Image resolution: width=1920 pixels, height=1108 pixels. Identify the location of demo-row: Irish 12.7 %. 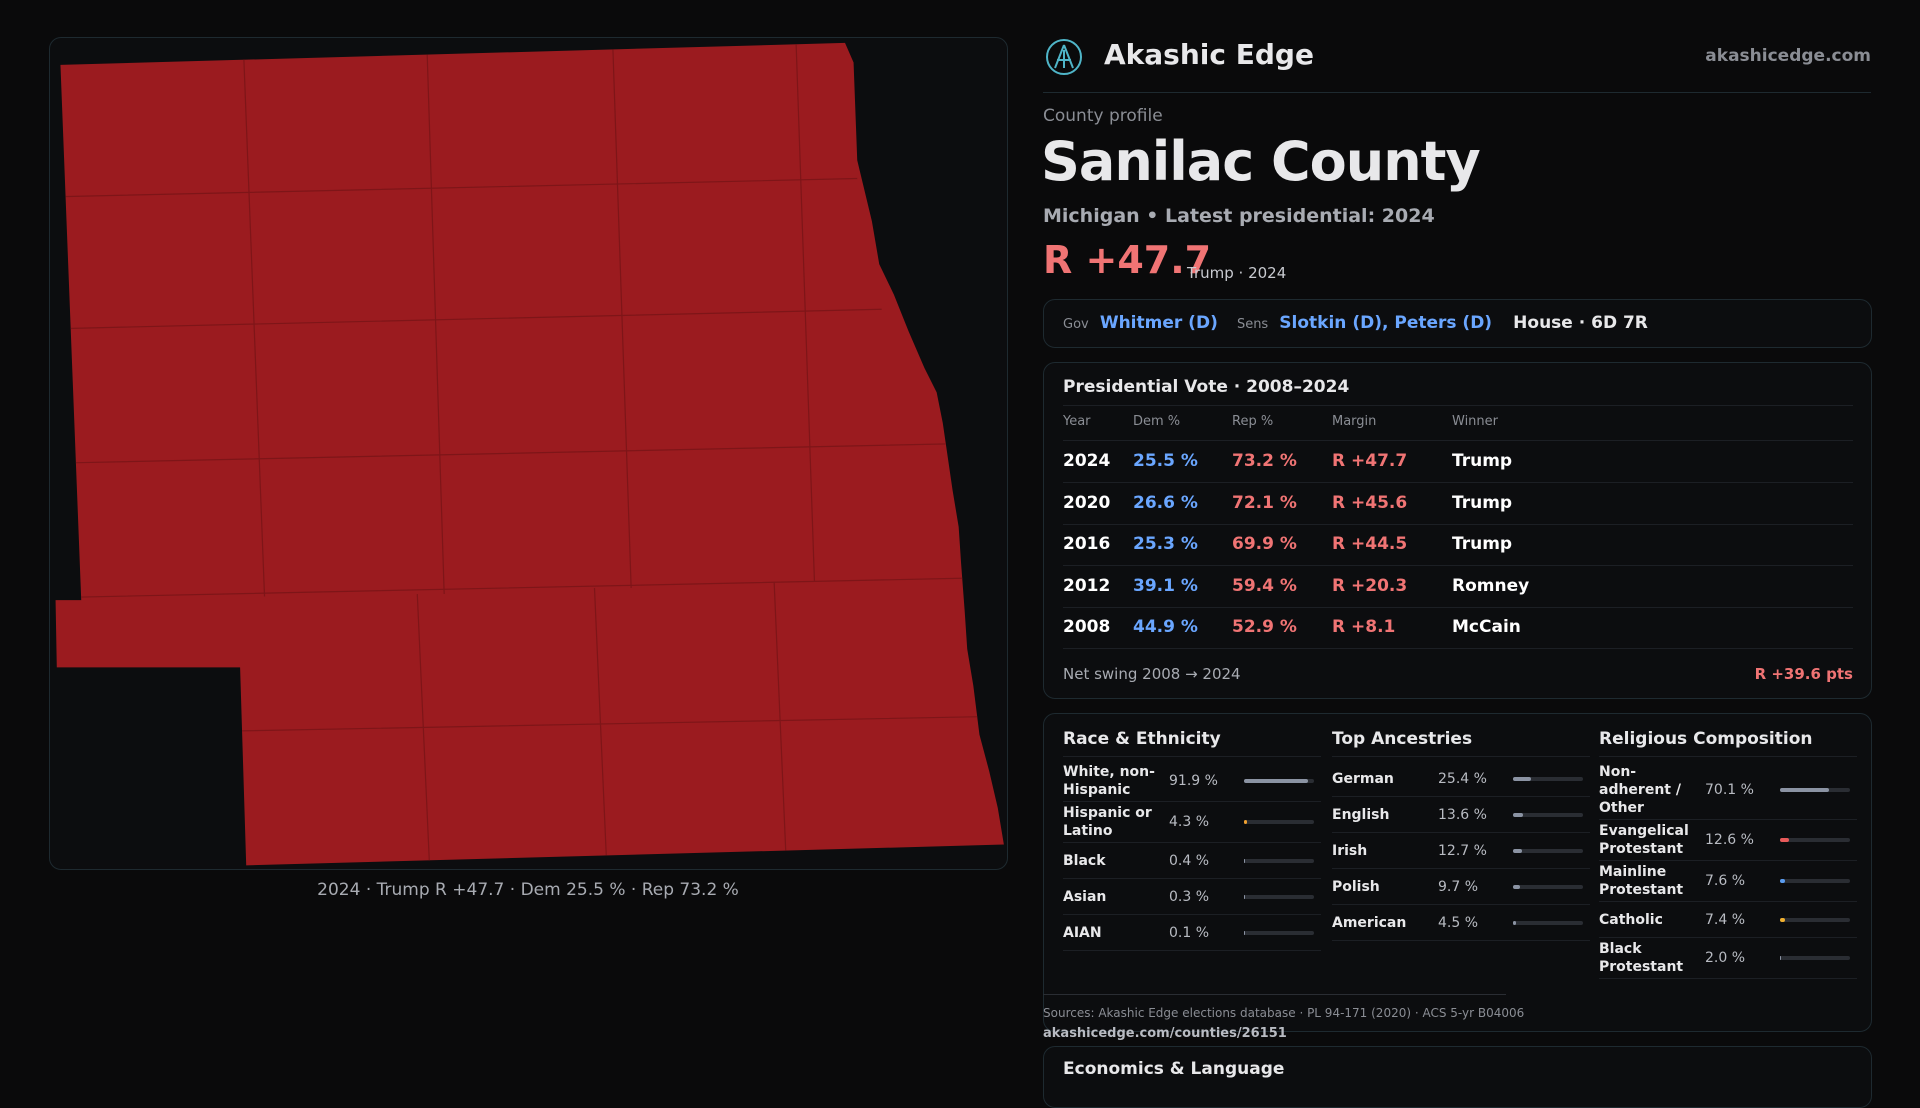
(1461, 851).